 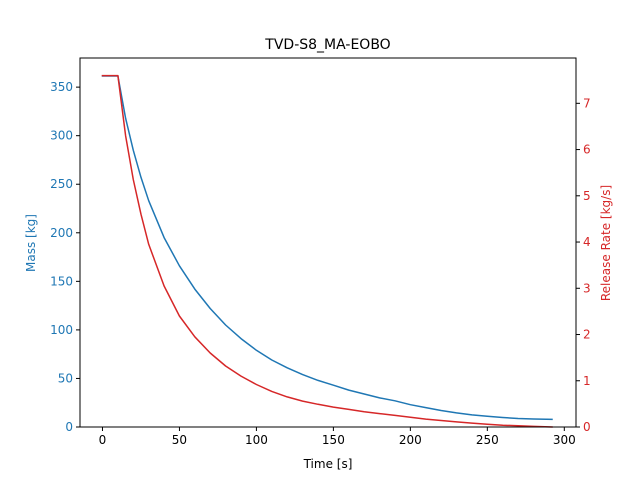 What do you see at coordinates (61, 281) in the screenshot?
I see `left-tick-label: 150` at bounding box center [61, 281].